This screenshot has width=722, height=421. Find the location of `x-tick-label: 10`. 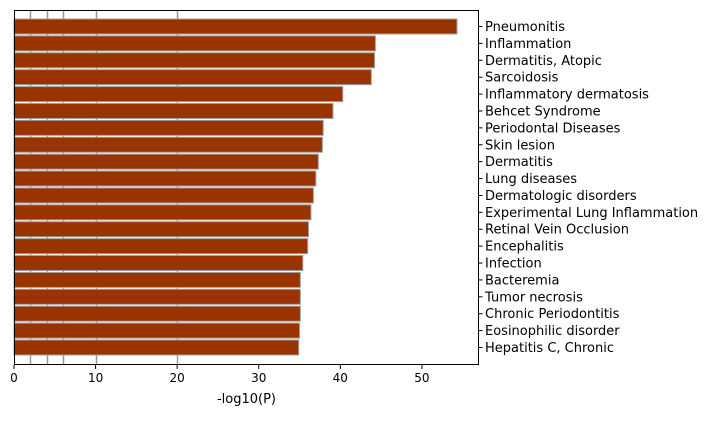

x-tick-label: 10 is located at coordinates (95, 378).